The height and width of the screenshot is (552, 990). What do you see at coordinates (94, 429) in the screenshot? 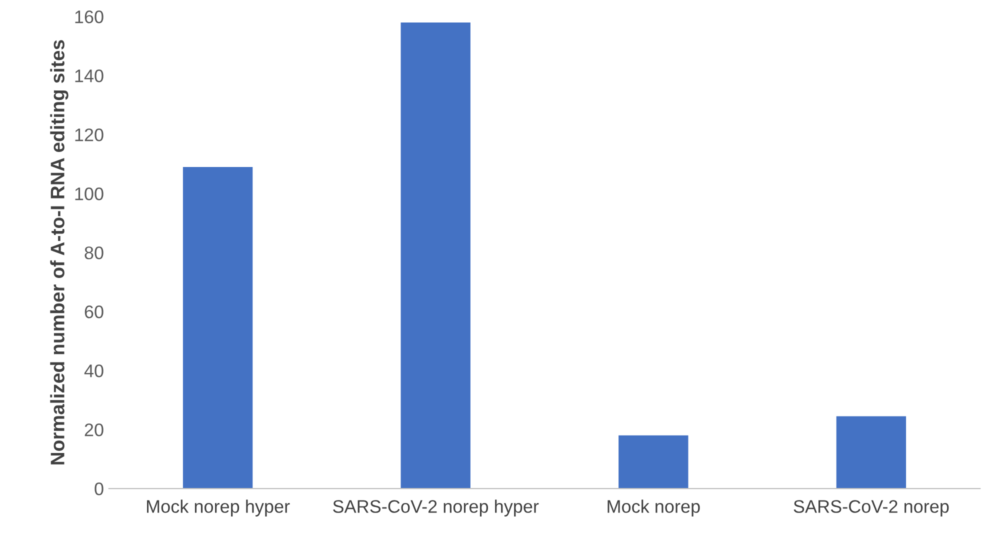
I see `y-tick-label: 20` at bounding box center [94, 429].